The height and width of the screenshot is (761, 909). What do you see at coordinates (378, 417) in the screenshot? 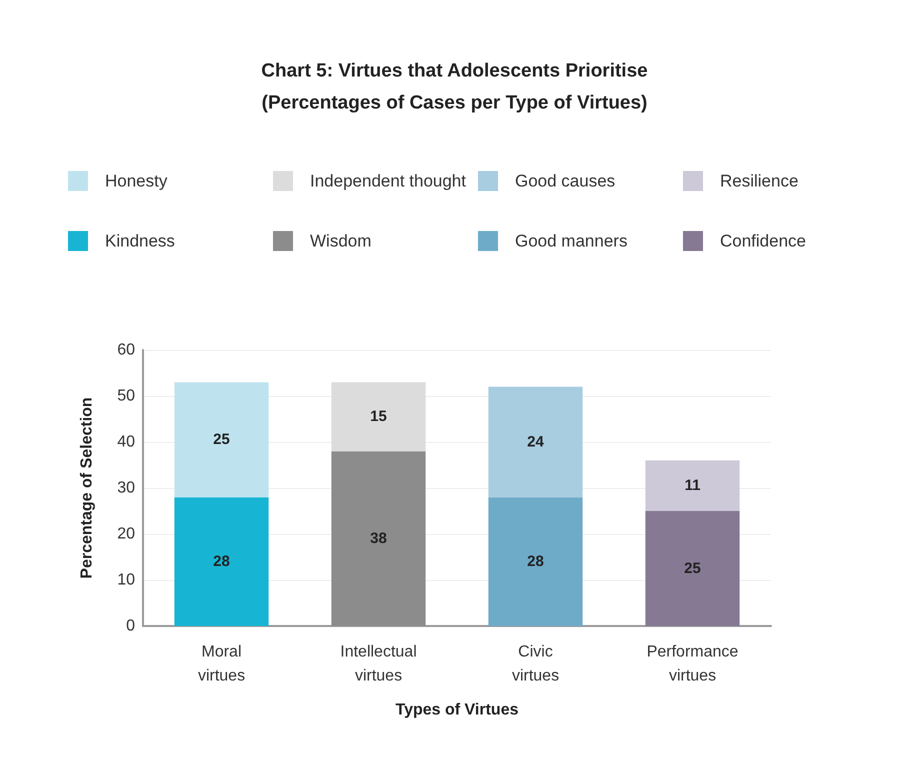
I see `data-label: 15` at bounding box center [378, 417].